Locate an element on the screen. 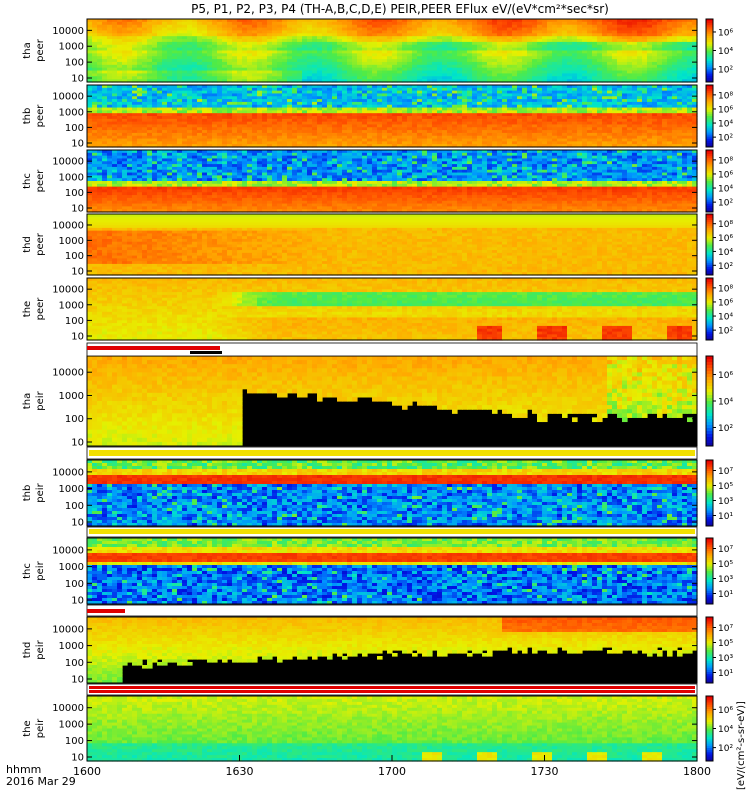 This screenshot has height=800, width=750. panel-thb-peir: 10000 1000 100 10 thb peir 10⁷ 10⁵ 10³ 10¹ is located at coordinates (377, 494).